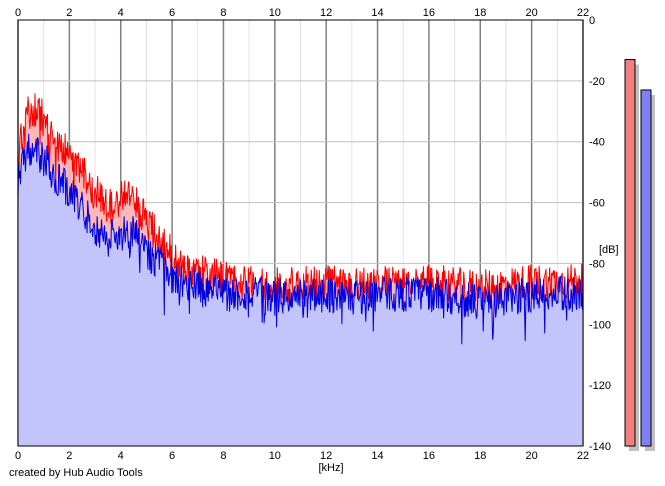  Describe the element at coordinates (172, 13) in the screenshot. I see `x-tick-label-top-3: 6` at that location.